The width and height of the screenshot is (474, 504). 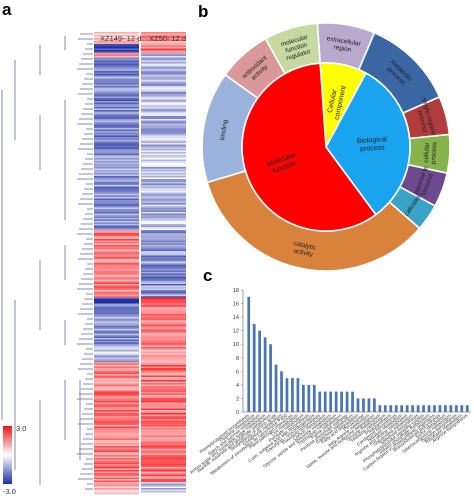 I want to click on y-tick-label: 2, so click(x=237, y=399).